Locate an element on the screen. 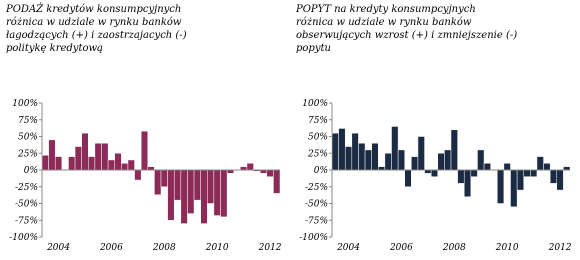 Image resolution: width=580 pixels, height=260 pixels. y-tick-label: 25% is located at coordinates (317, 154).